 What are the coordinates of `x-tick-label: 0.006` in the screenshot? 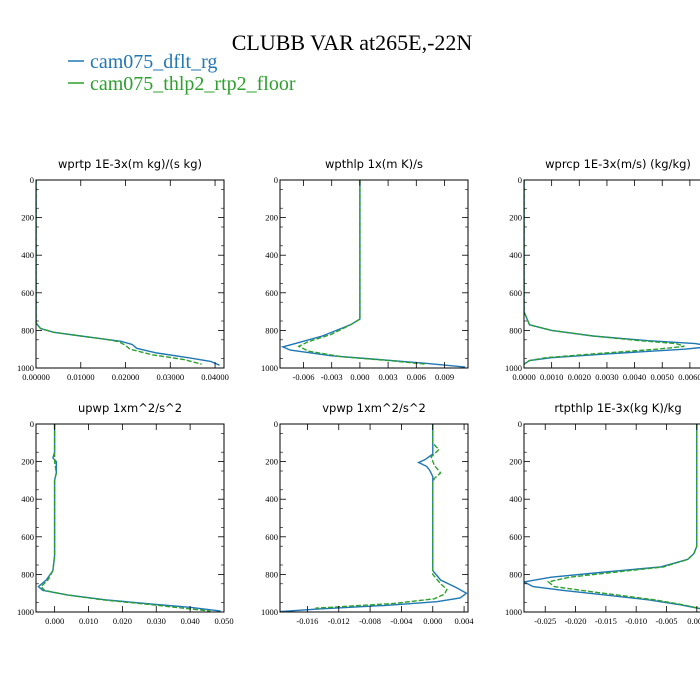 It's located at (416, 377).